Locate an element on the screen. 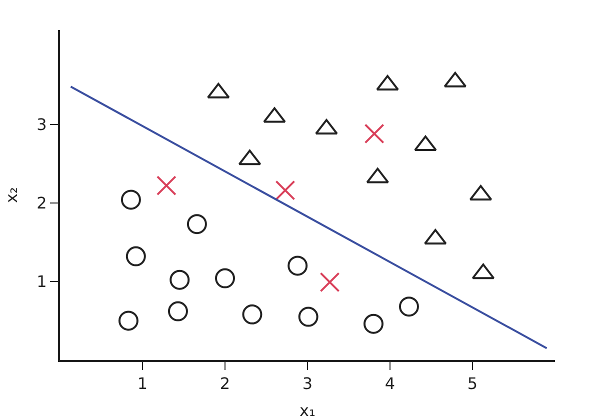 The width and height of the screenshot is (595, 420). y-tick-label: 3 is located at coordinates (41, 124).